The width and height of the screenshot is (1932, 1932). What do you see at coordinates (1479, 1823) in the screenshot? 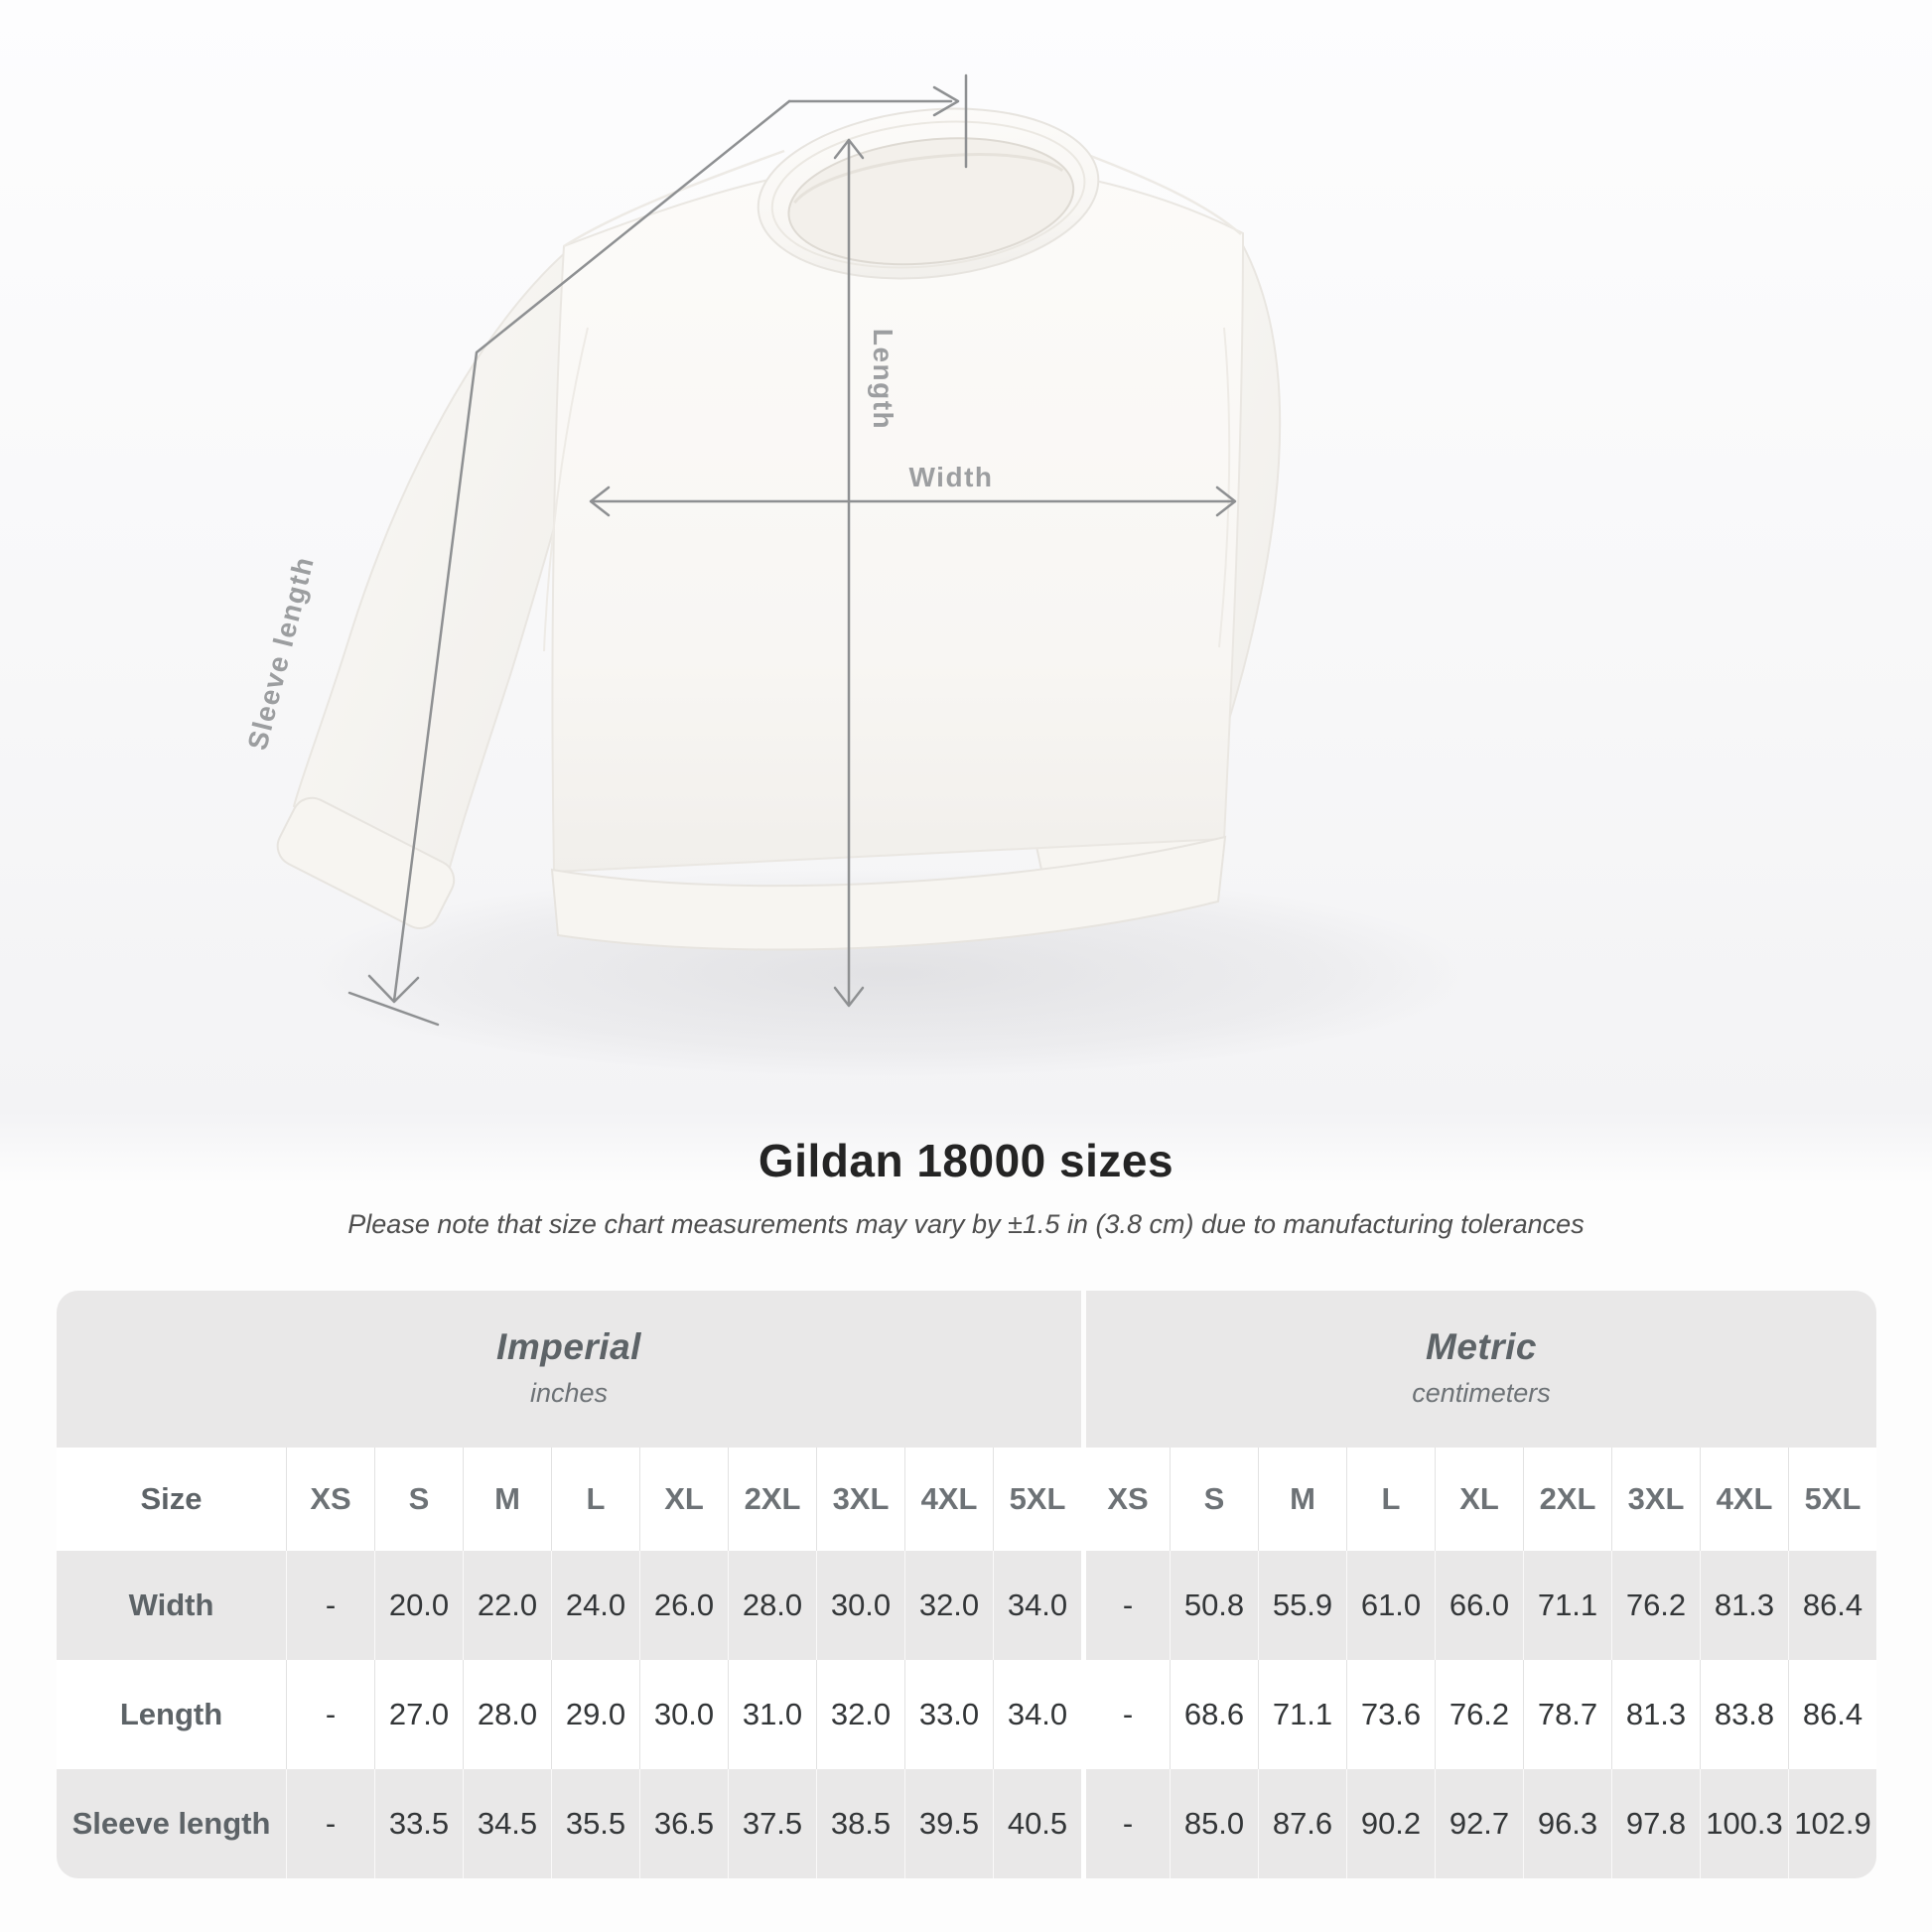
I see `table-cell: 92.7` at bounding box center [1479, 1823].